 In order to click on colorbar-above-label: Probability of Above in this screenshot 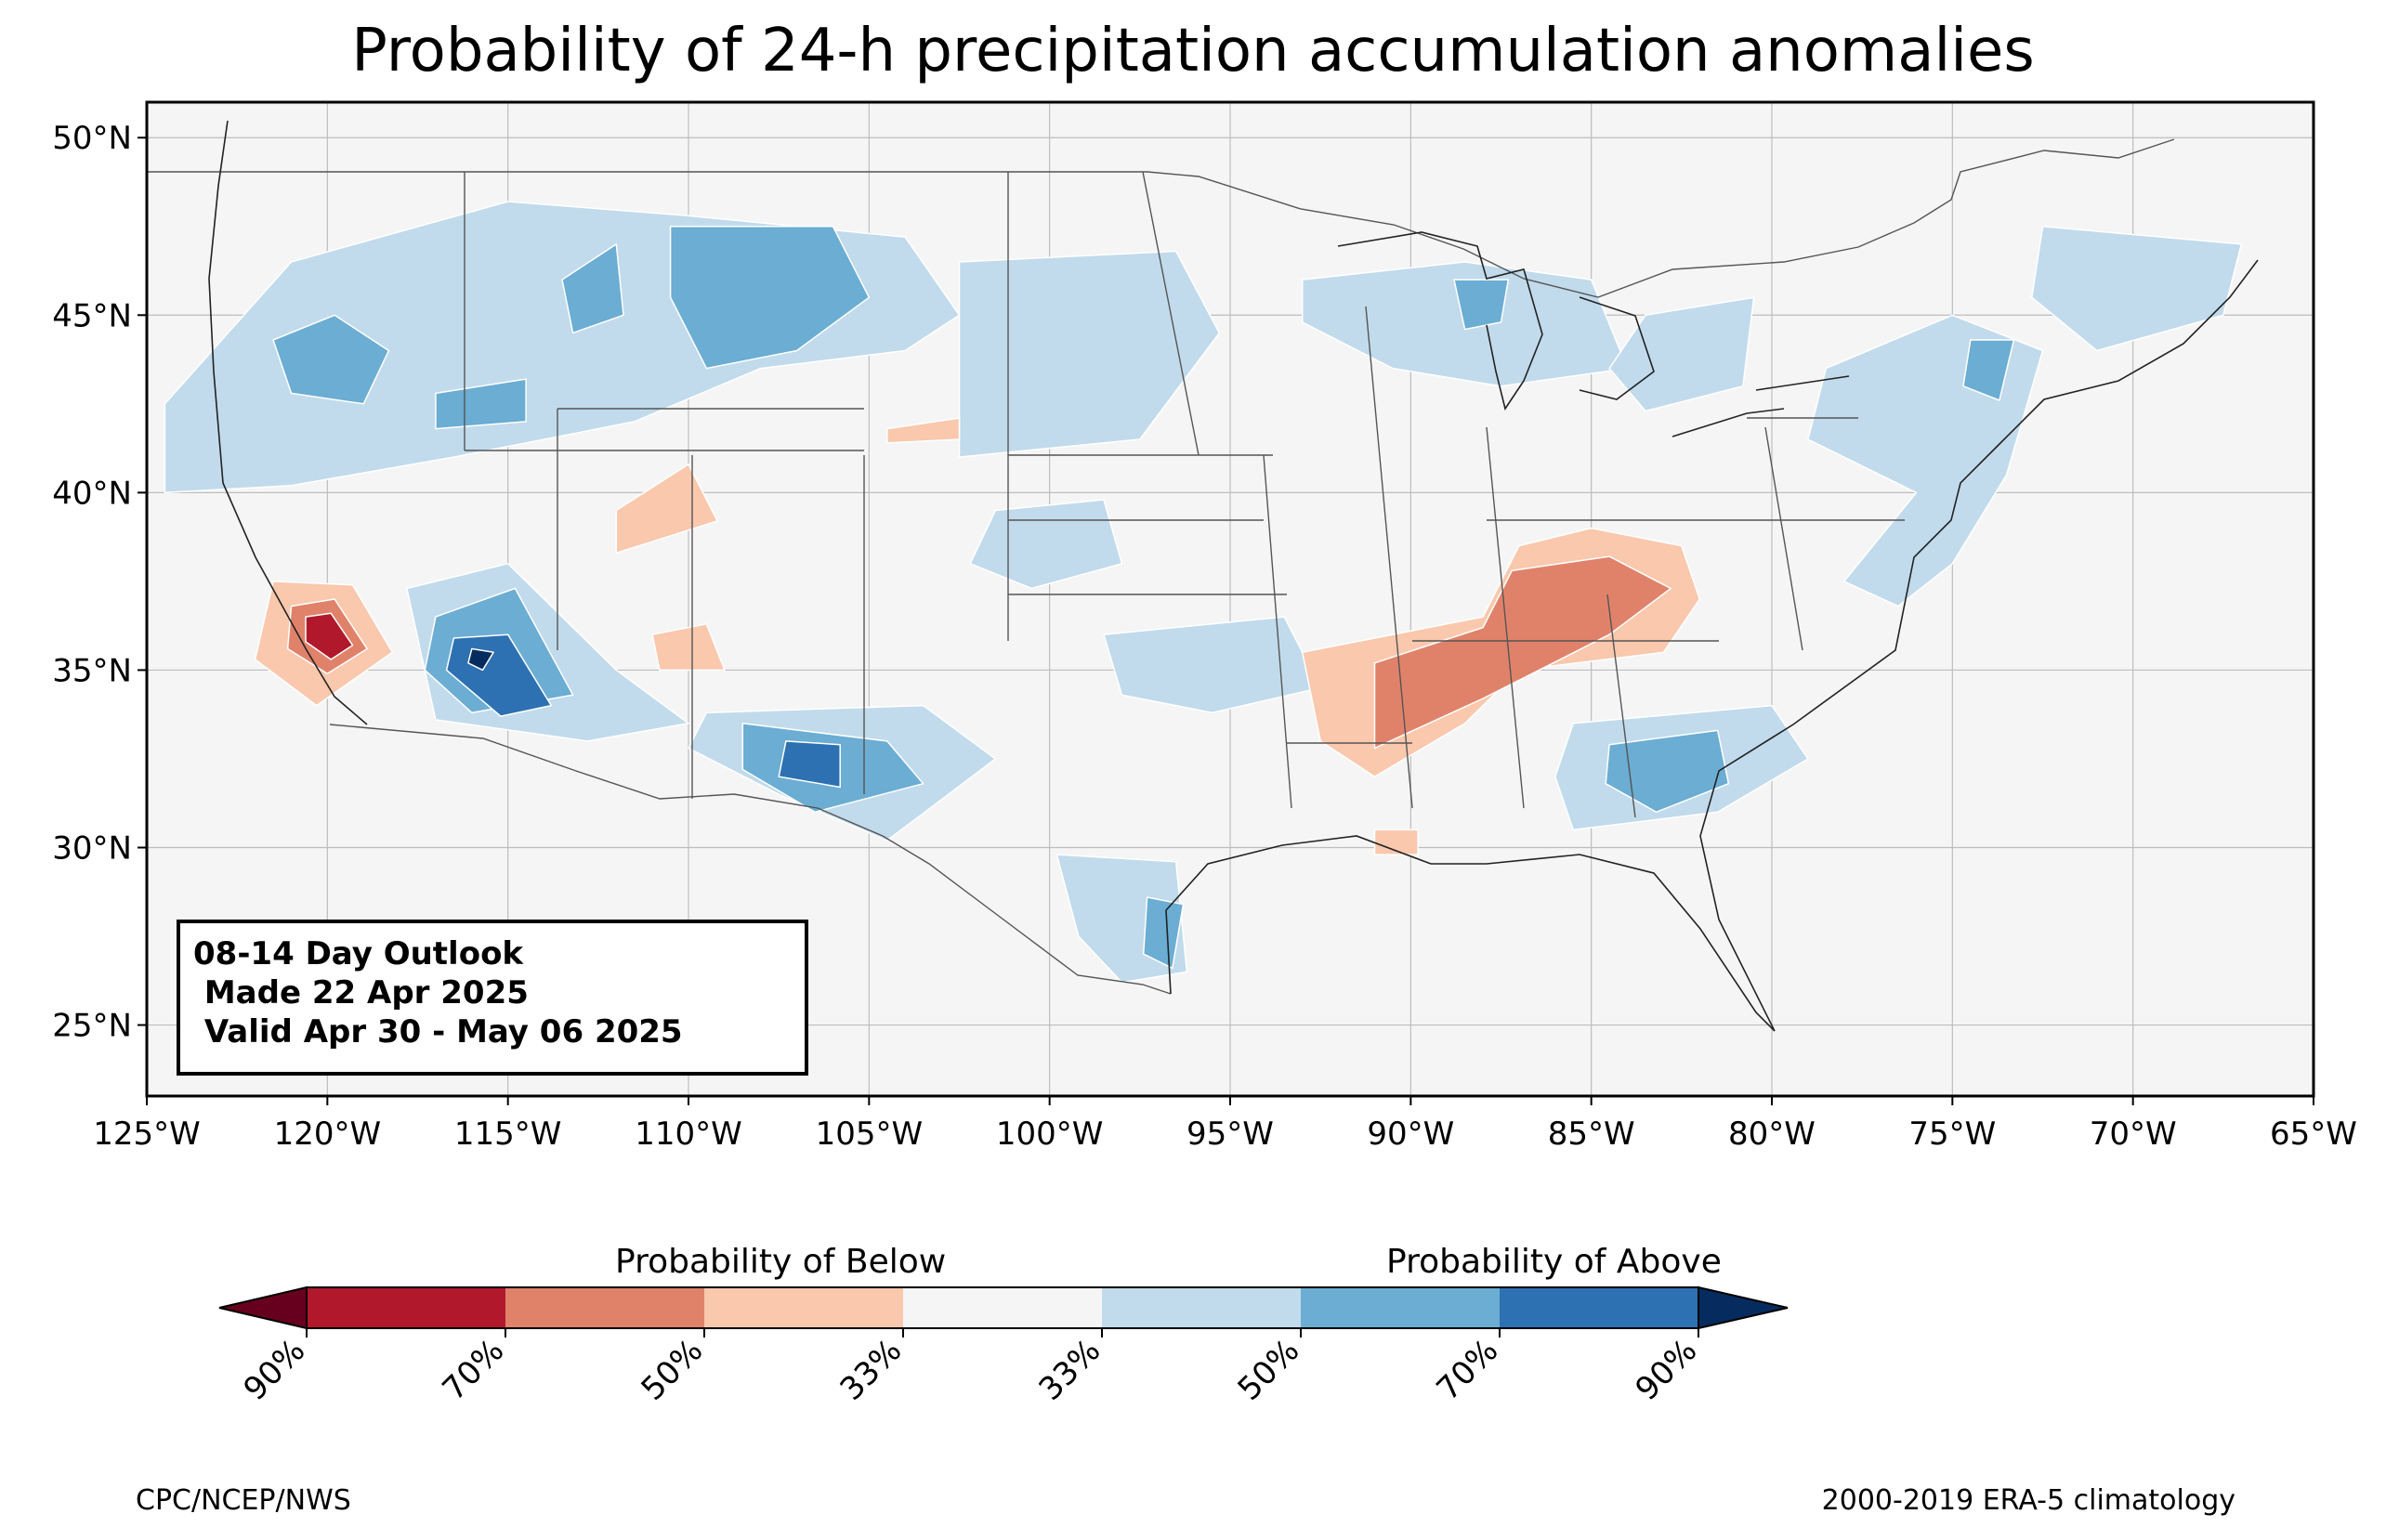, I will do `click(1554, 1262)`.